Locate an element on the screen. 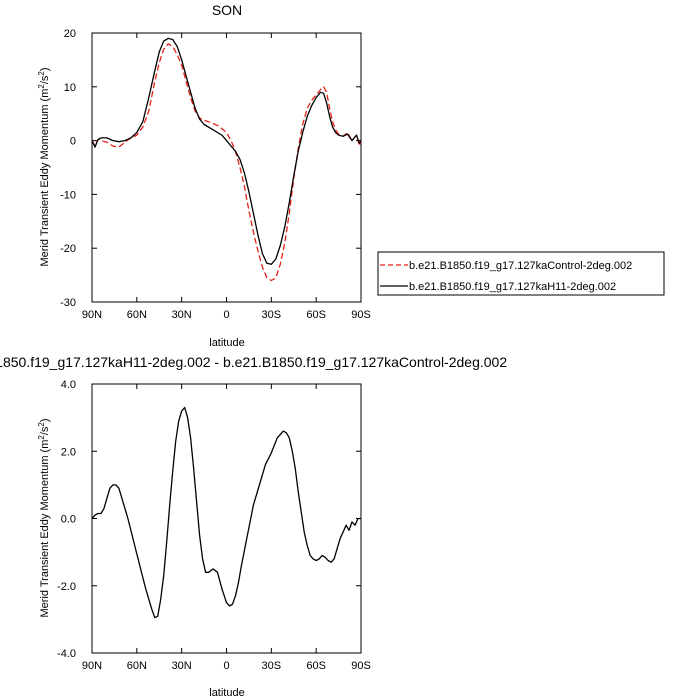 The width and height of the screenshot is (700, 700). top-y-axis-label: Merid Transient Eddy Momentum (m2/s2) is located at coordinates (44, 166).